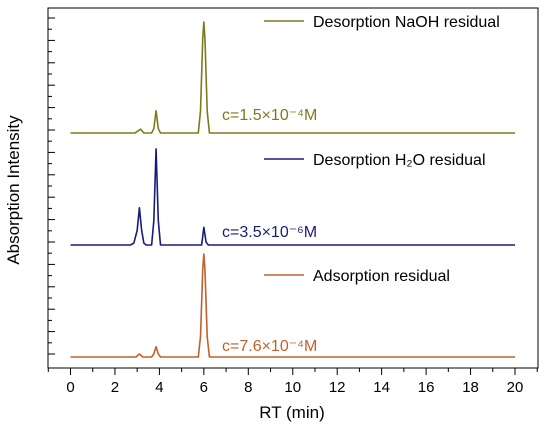  I want to click on x-tick-label: 8, so click(248, 387).